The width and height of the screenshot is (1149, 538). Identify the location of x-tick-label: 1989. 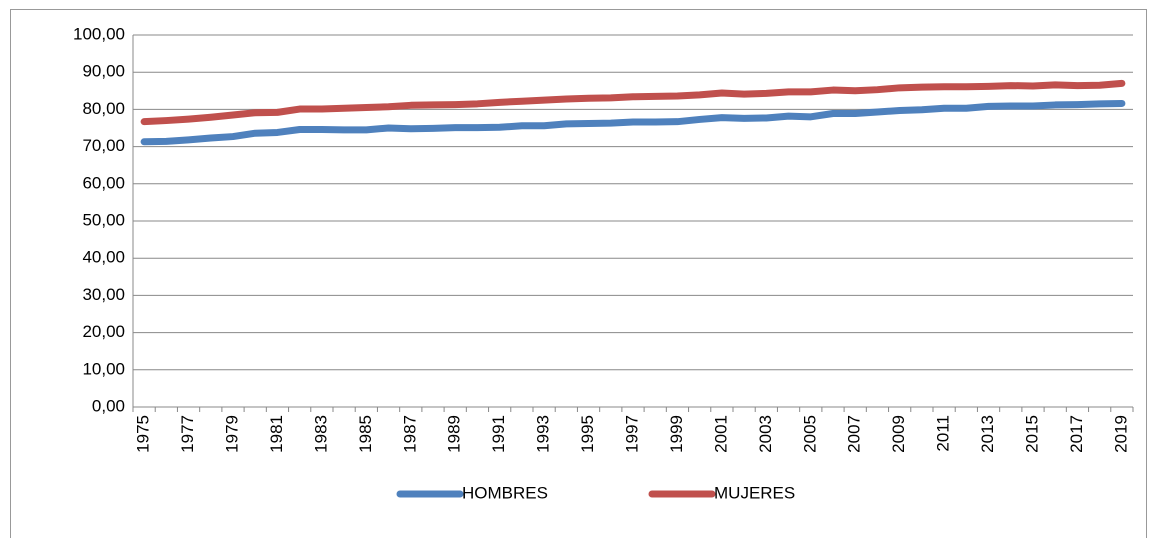
(454, 434).